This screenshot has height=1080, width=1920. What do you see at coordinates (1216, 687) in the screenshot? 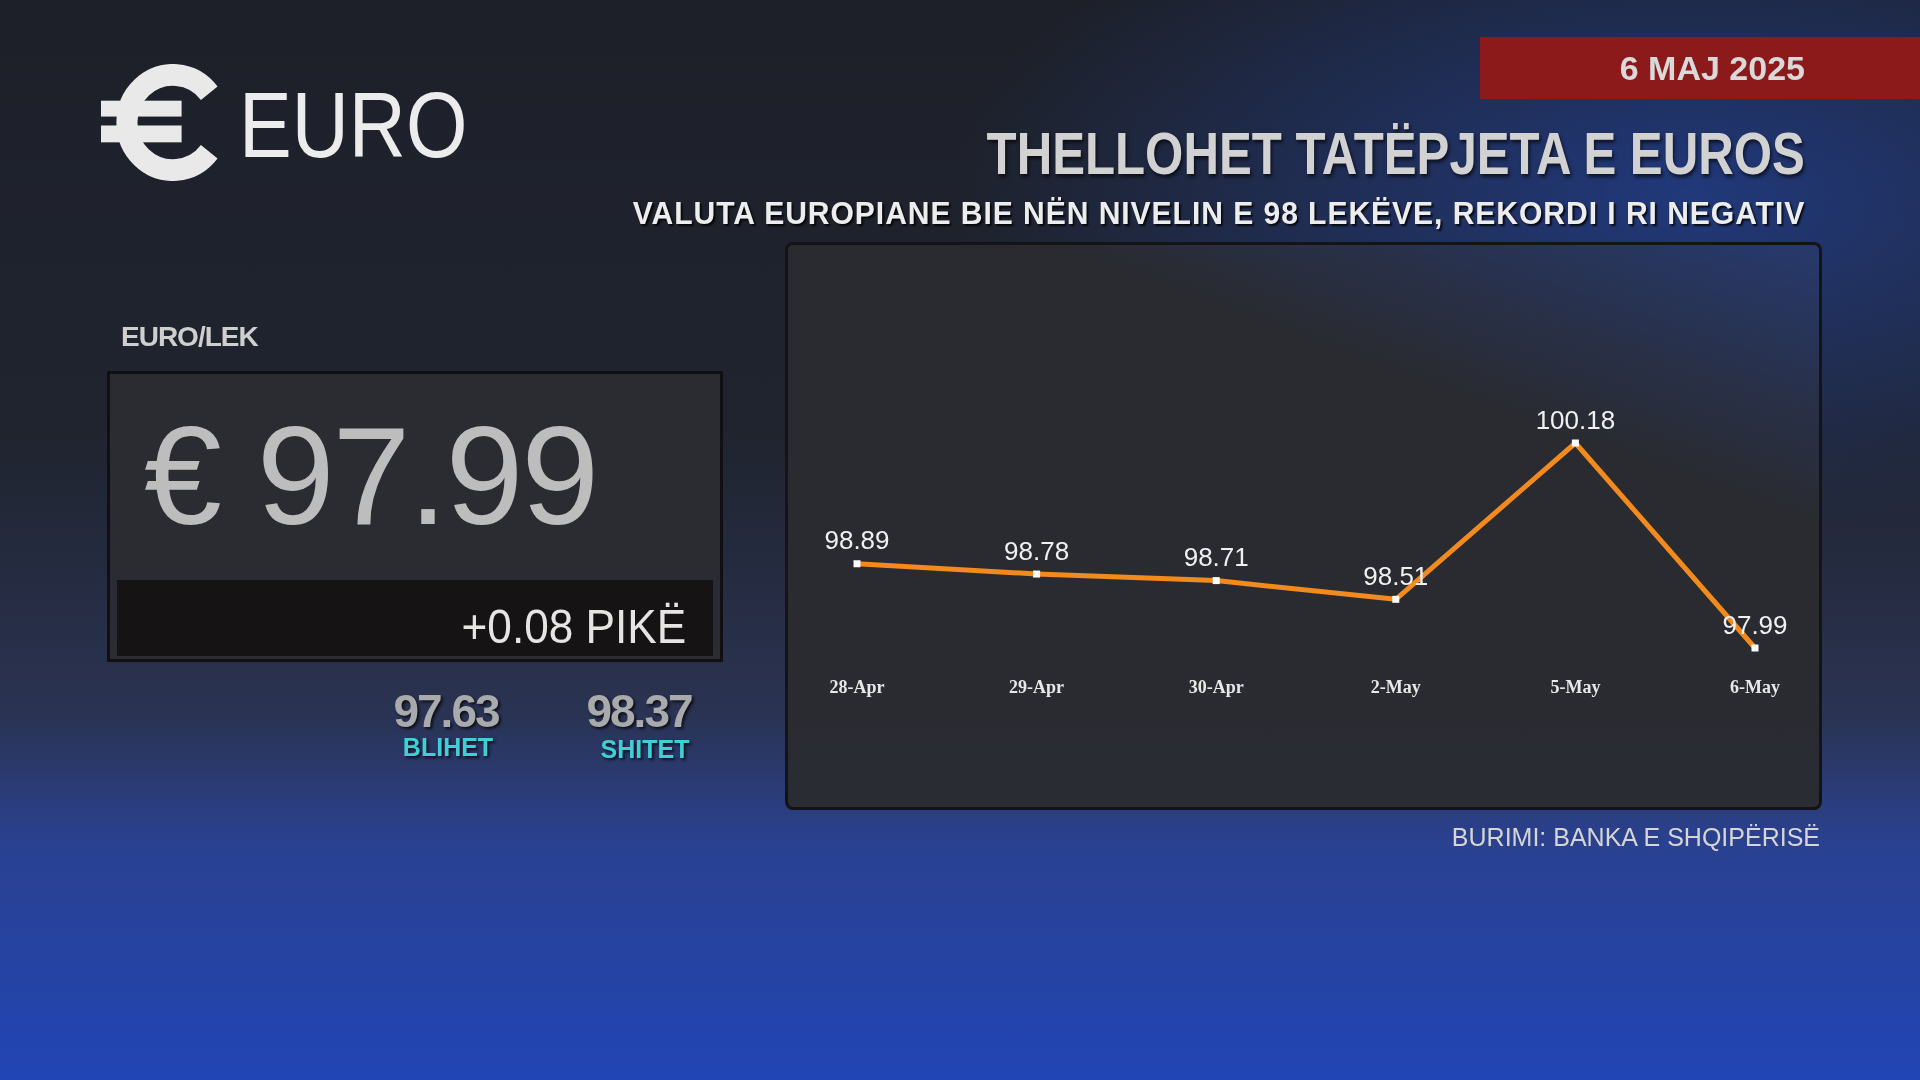
I see `x-tick-label: 30-Apr` at bounding box center [1216, 687].